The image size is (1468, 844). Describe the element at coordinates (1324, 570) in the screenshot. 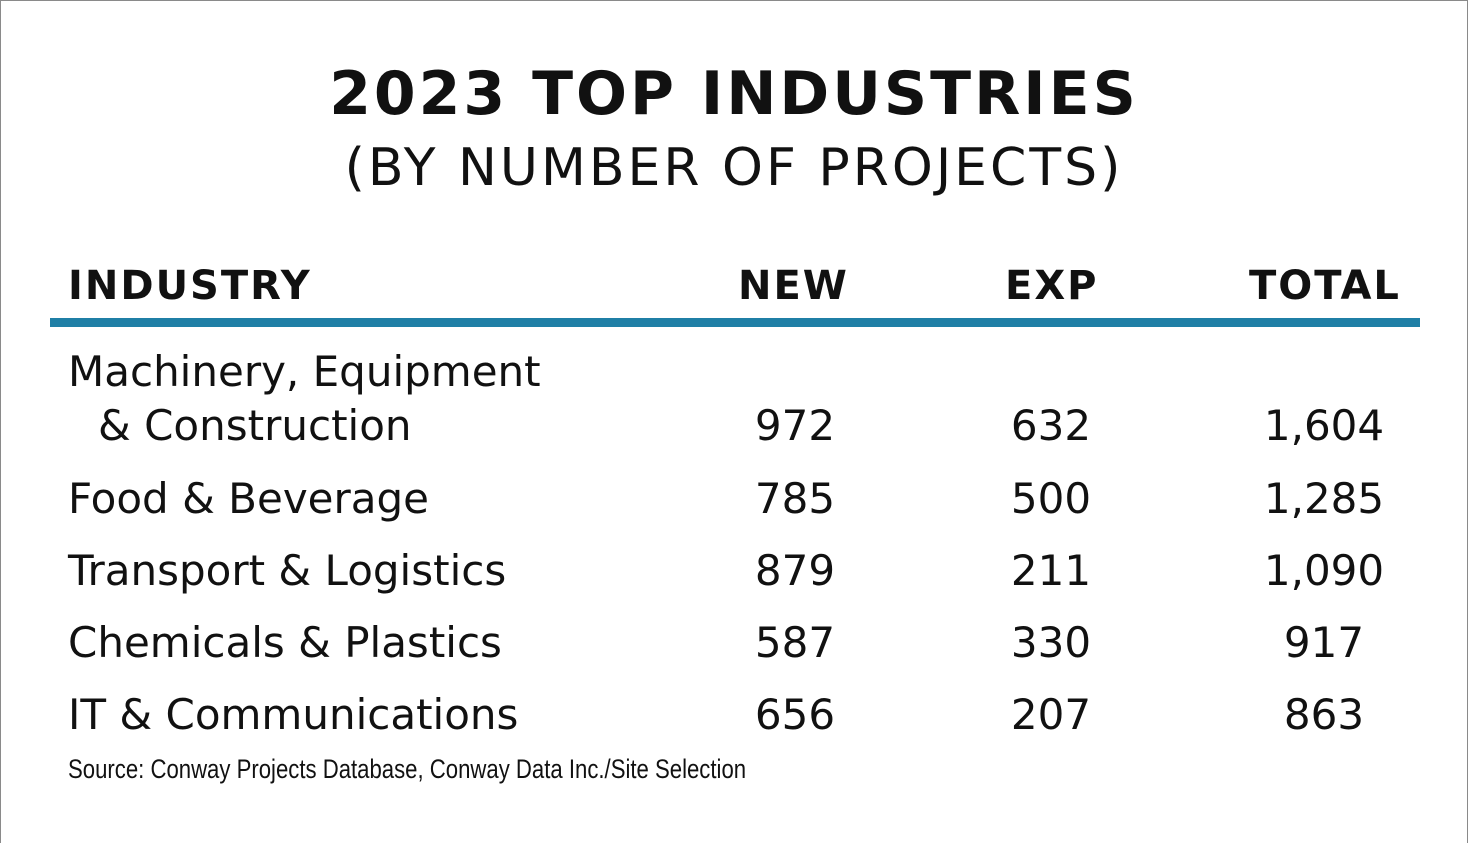

I see `row-3-total: 1,090` at that location.